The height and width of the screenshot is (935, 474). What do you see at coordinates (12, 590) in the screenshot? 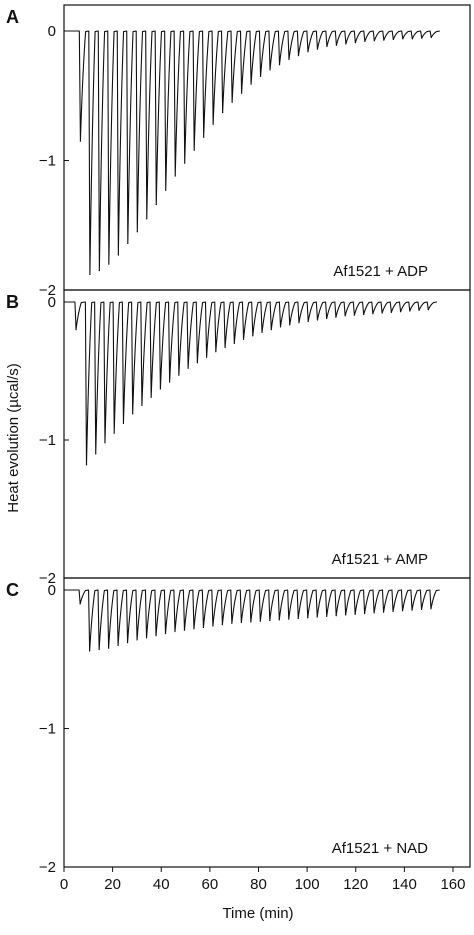
I see `panel-letter: C` at bounding box center [12, 590].